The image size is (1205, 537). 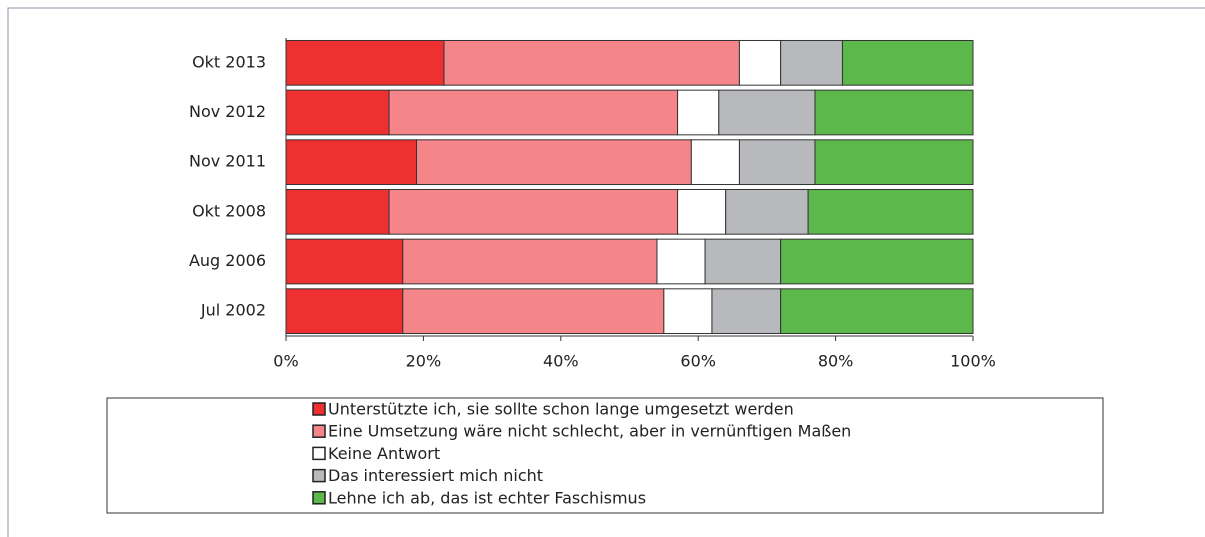 What do you see at coordinates (227, 111) in the screenshot?
I see `y-tick-label: Nov 2012` at bounding box center [227, 111].